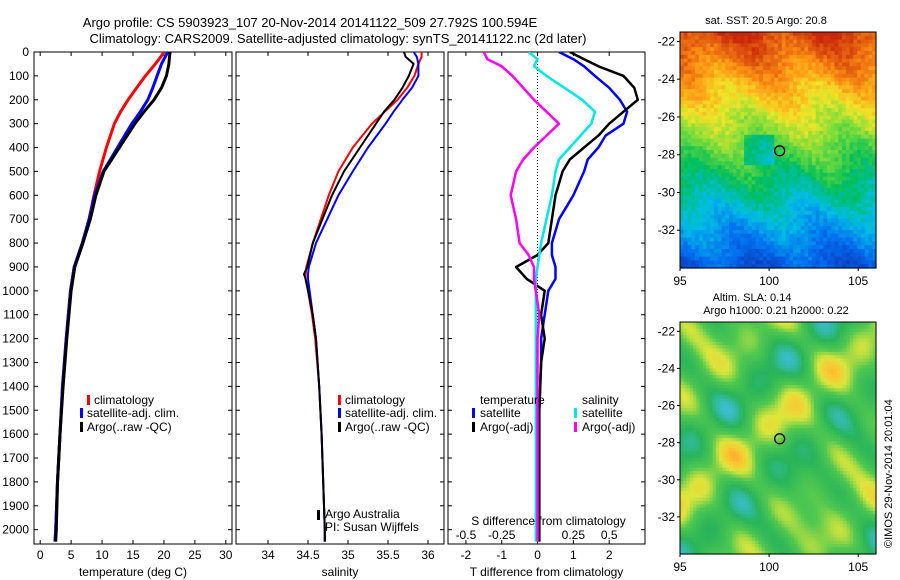 The width and height of the screenshot is (900, 580). What do you see at coordinates (667, 230) in the screenshot?
I see `sst-map-y-tick-label: -32` at bounding box center [667, 230].